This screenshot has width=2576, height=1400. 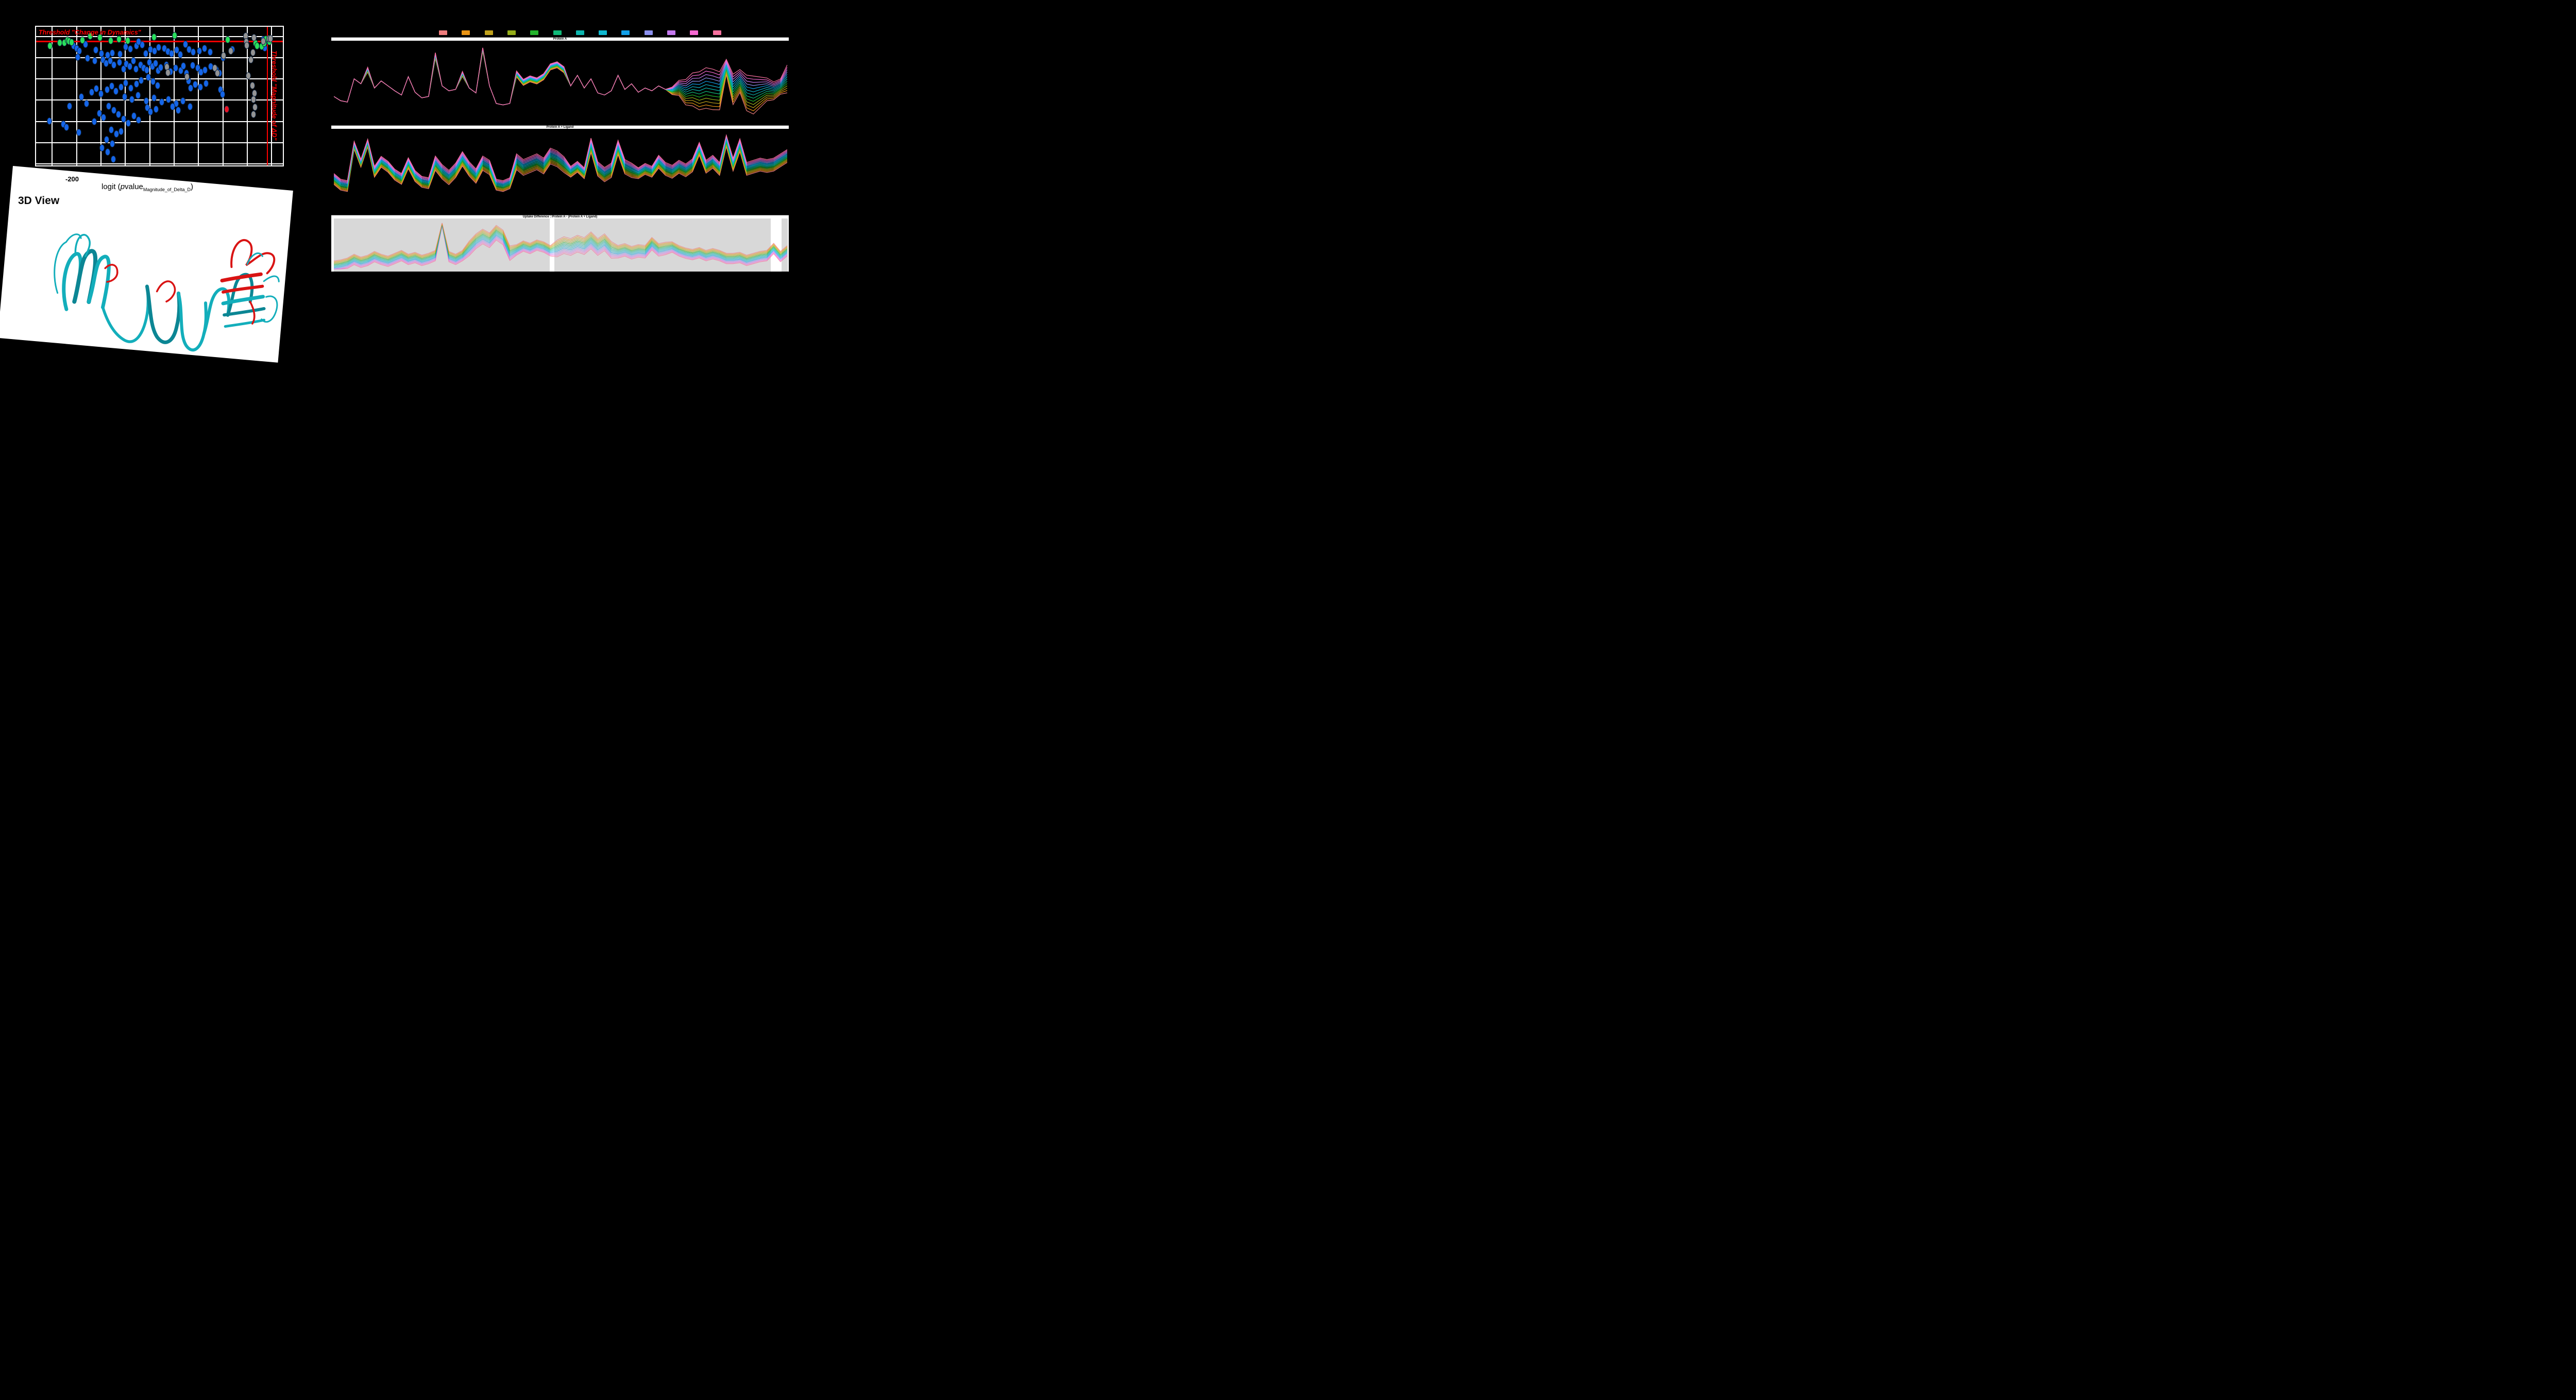 I want to click on structure-3d-panel, so click(x=146, y=264).